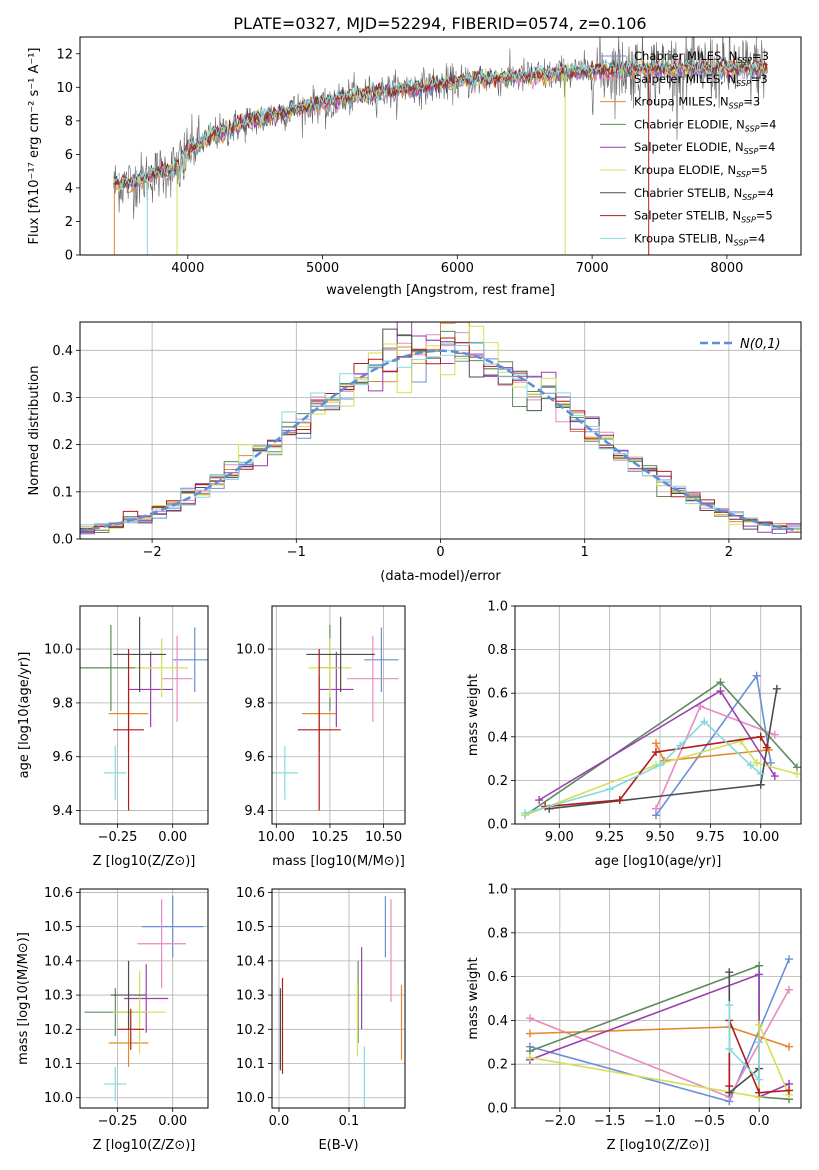 The image size is (819, 1170). Describe the element at coordinates (457, 268) in the screenshot. I see `x-tick-label: 6000` at that location.